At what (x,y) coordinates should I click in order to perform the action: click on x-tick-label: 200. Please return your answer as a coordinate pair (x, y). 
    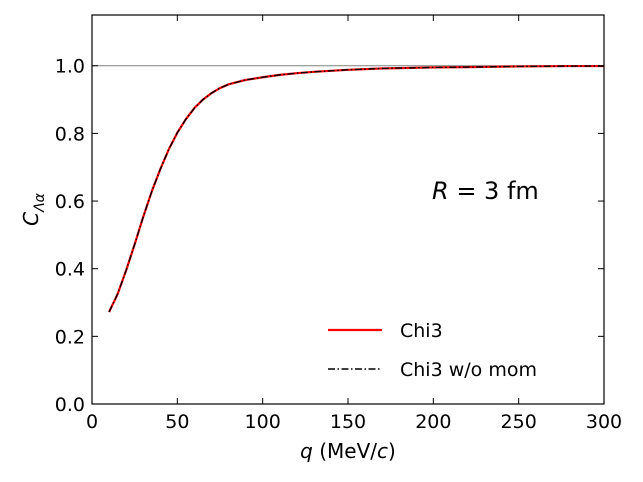
    Looking at the image, I should click on (433, 422).